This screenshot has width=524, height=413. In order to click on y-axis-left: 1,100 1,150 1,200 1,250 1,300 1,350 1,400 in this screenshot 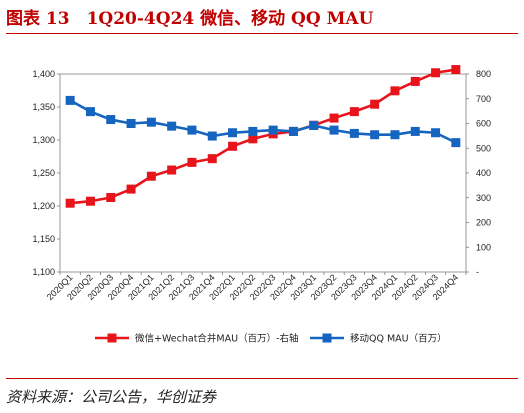, I will do `click(46, 173)`.